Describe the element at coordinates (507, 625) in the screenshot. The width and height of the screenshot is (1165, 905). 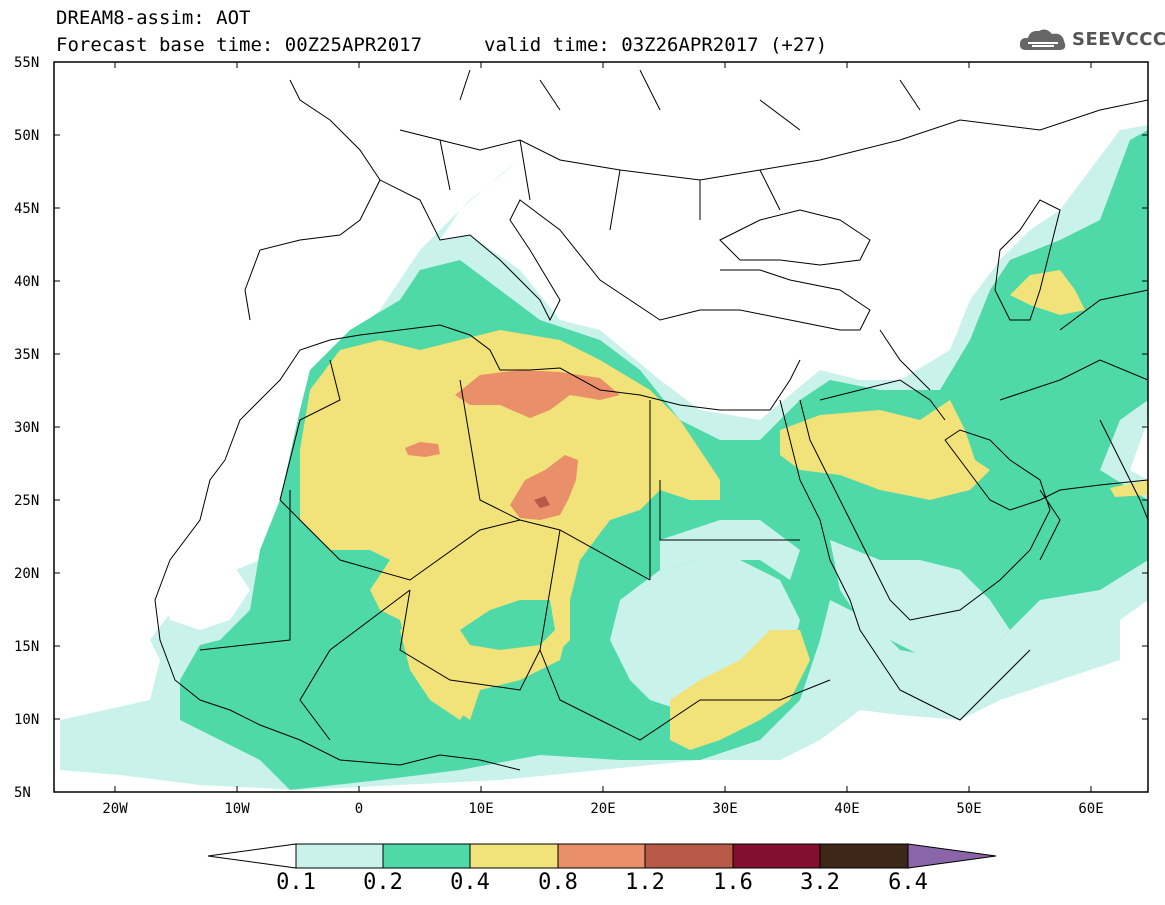
I see `aot-hole-chad` at that location.